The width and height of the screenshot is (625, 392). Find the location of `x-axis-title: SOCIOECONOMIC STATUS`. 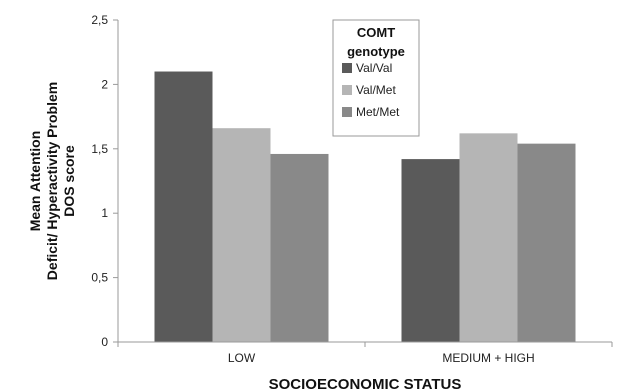

x-axis-title: SOCIOECONOMIC STATUS is located at coordinates (365, 384).